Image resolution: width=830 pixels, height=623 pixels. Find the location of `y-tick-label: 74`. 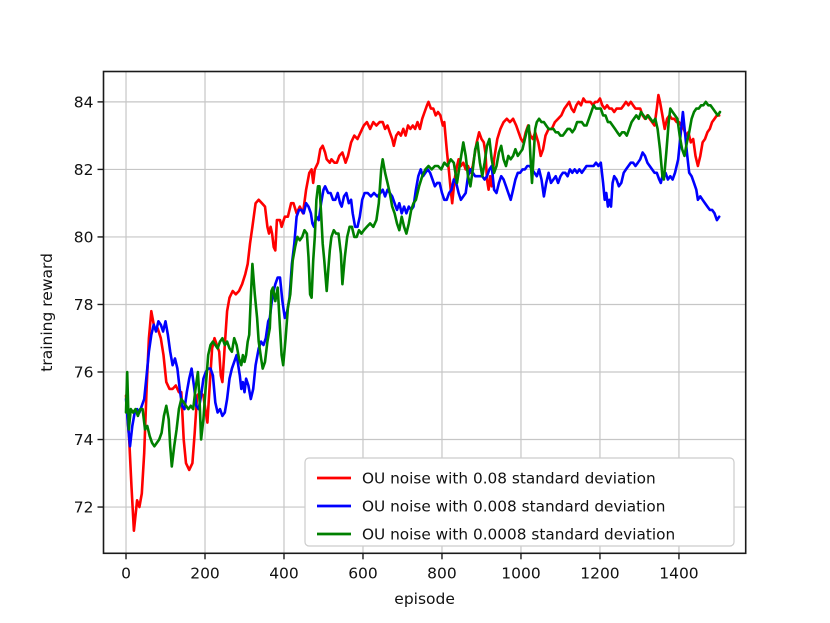

y-tick-label: 74 is located at coordinates (84, 440).